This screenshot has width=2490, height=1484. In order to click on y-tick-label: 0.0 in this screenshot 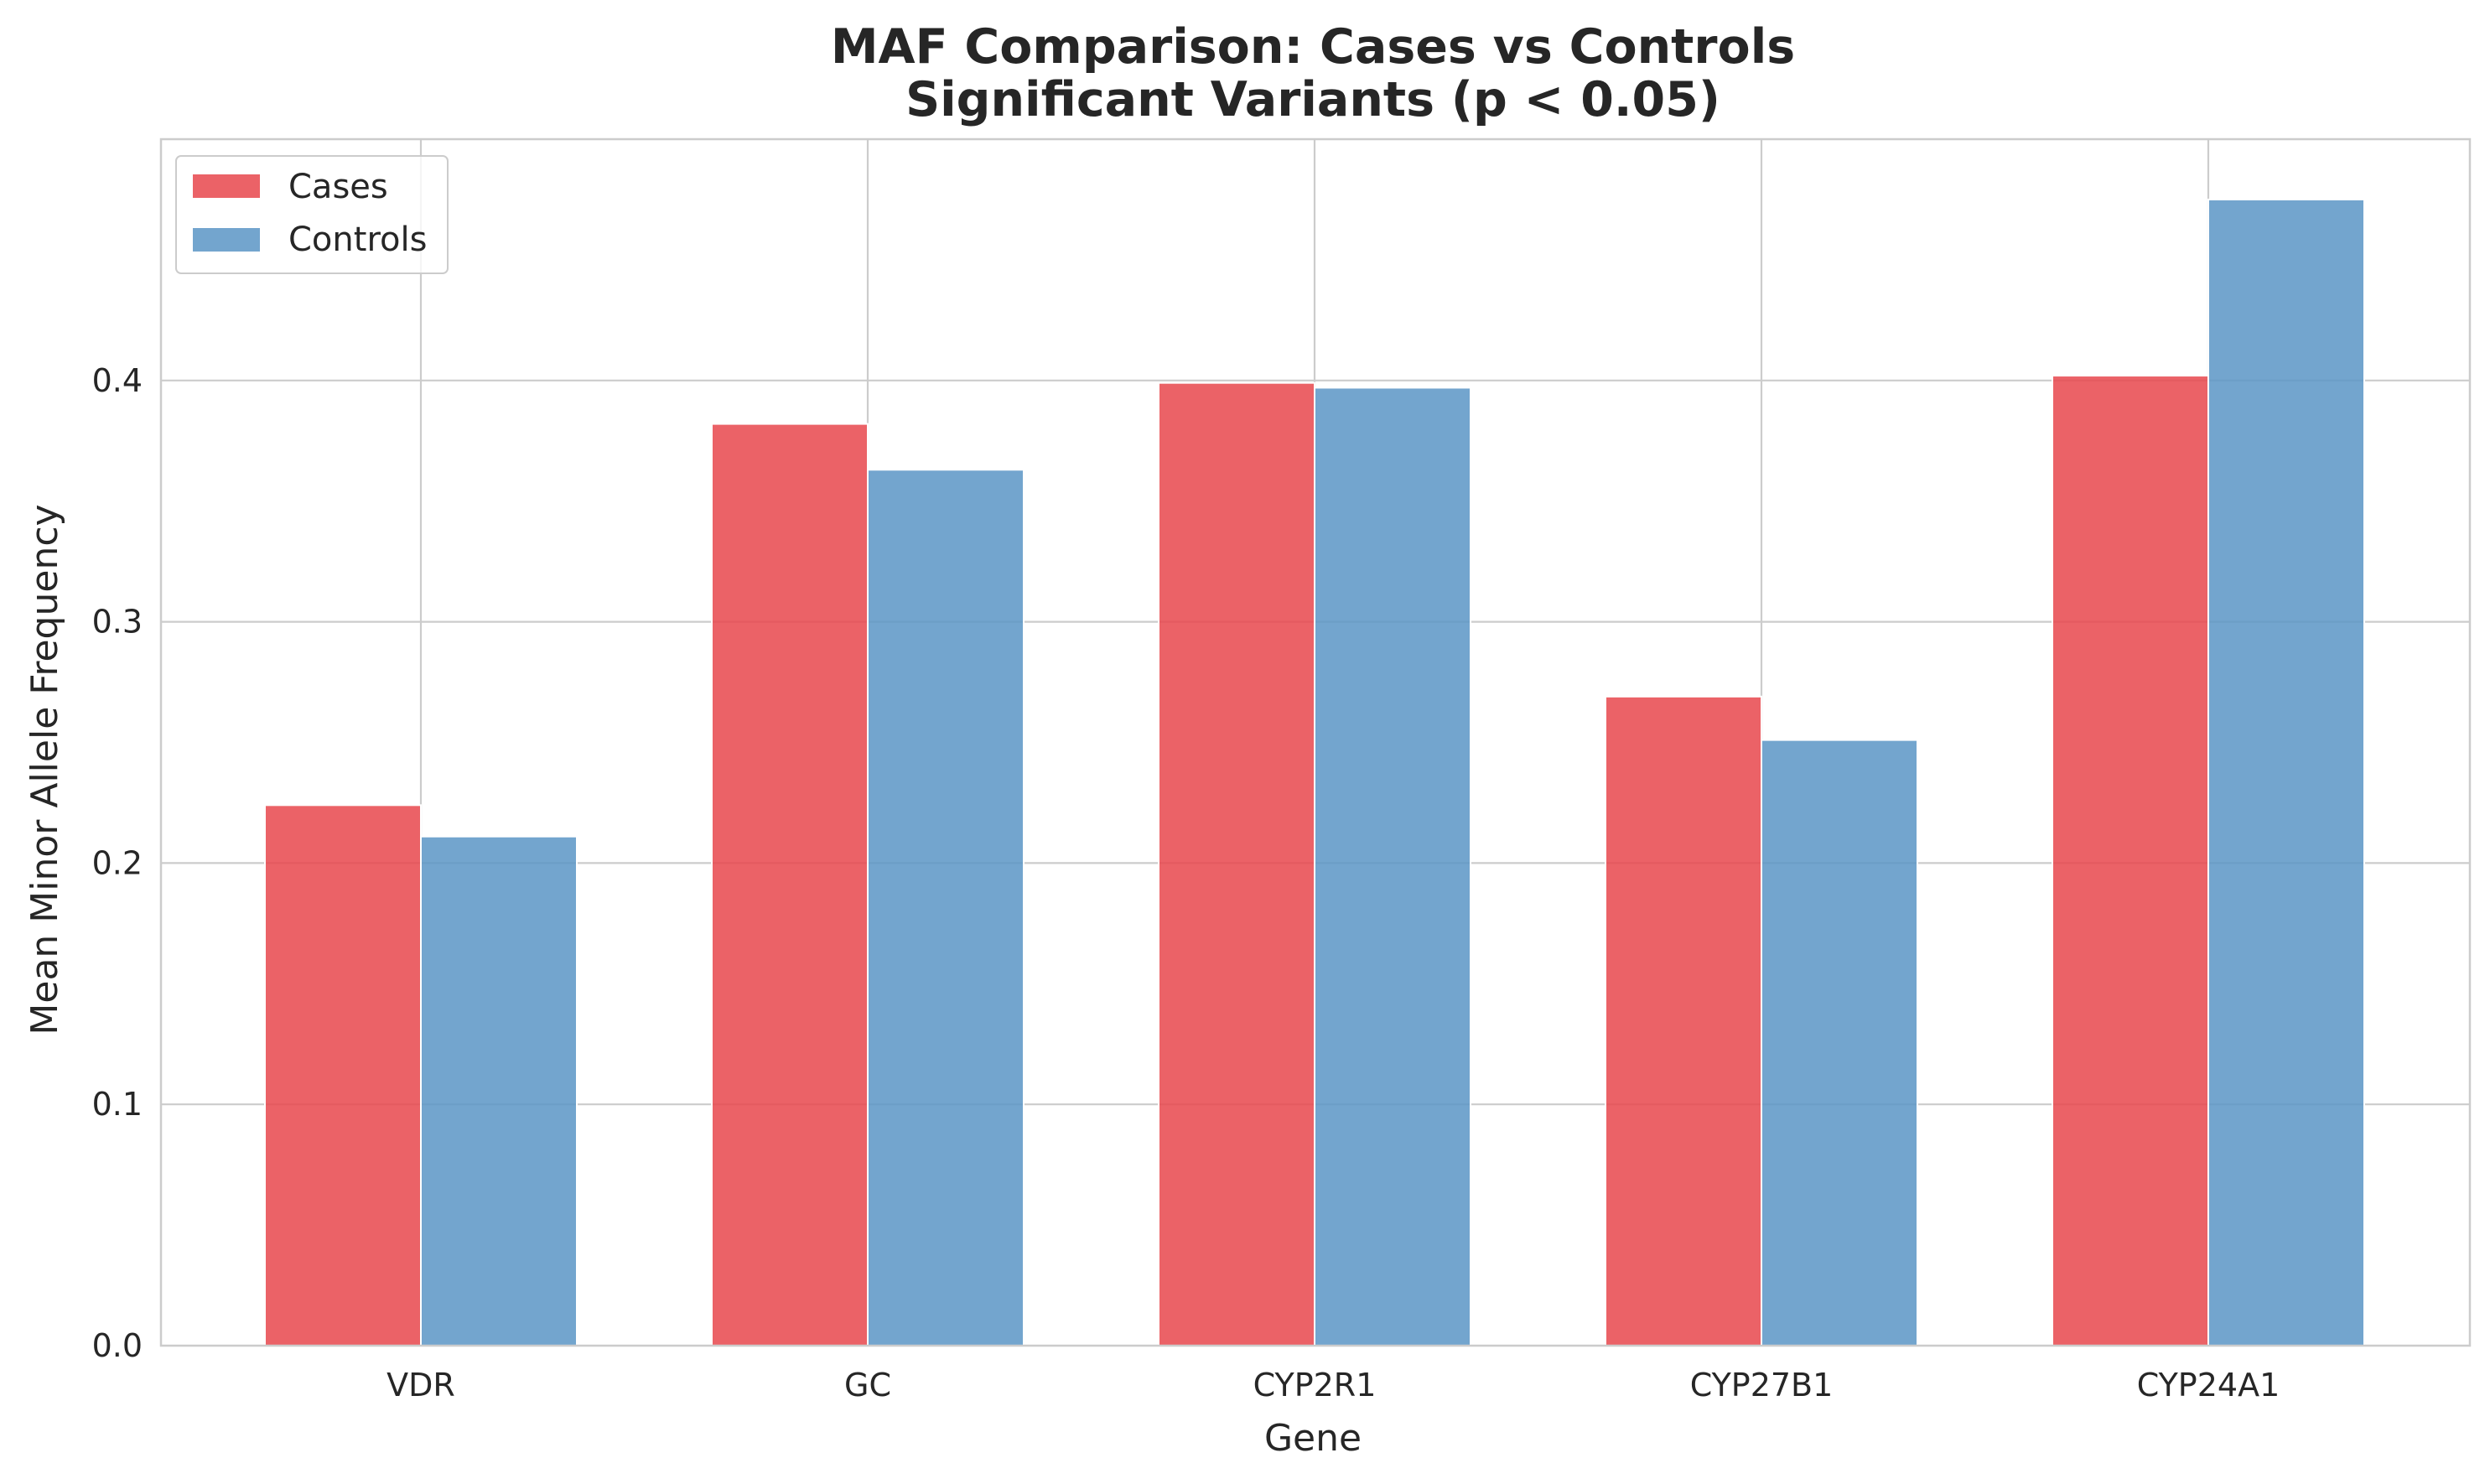, I will do `click(117, 1345)`.